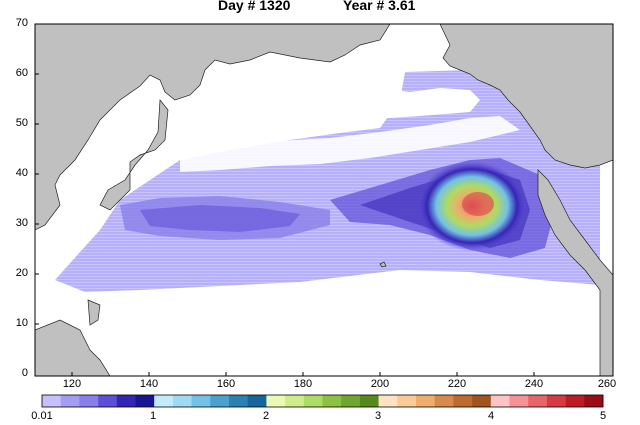 The width and height of the screenshot is (640, 425). Describe the element at coordinates (607, 384) in the screenshot. I see `x-tick-label: 260` at that location.